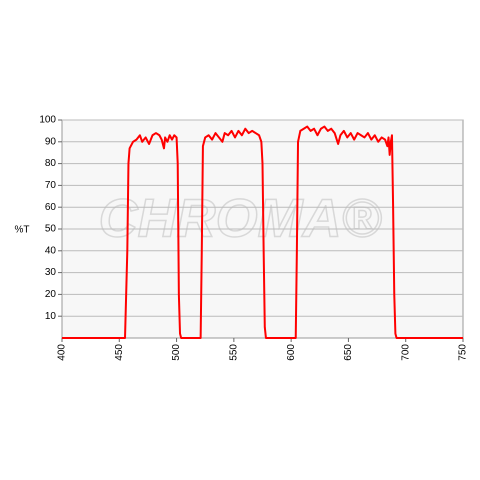 The width and height of the screenshot is (480, 480). I want to click on y-tick-label: 20, so click(51, 294).